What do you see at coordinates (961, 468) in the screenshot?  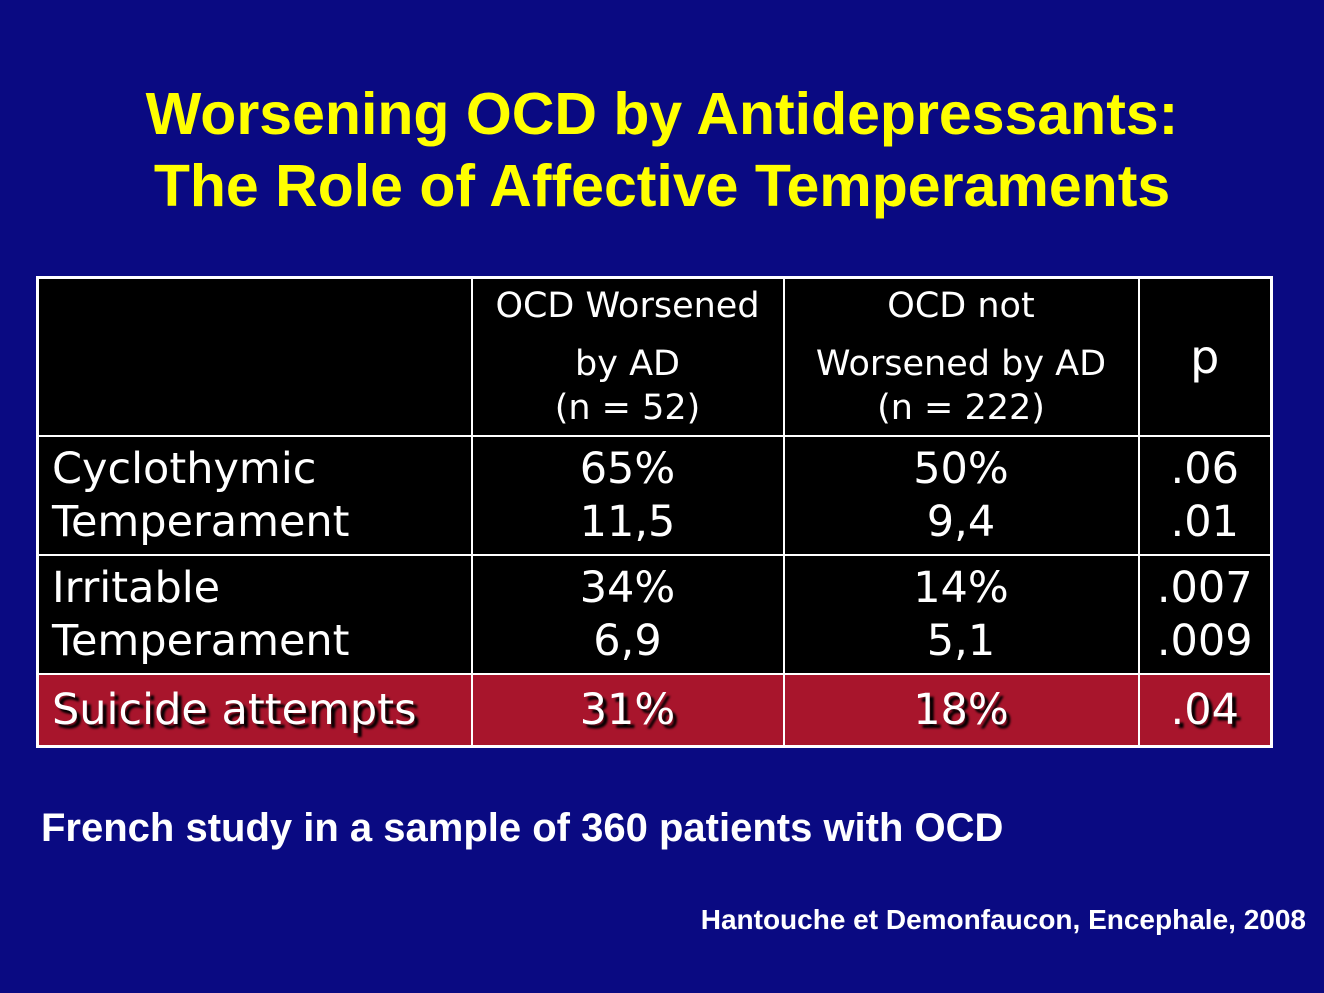 I see `cell-value: 50%` at bounding box center [961, 468].